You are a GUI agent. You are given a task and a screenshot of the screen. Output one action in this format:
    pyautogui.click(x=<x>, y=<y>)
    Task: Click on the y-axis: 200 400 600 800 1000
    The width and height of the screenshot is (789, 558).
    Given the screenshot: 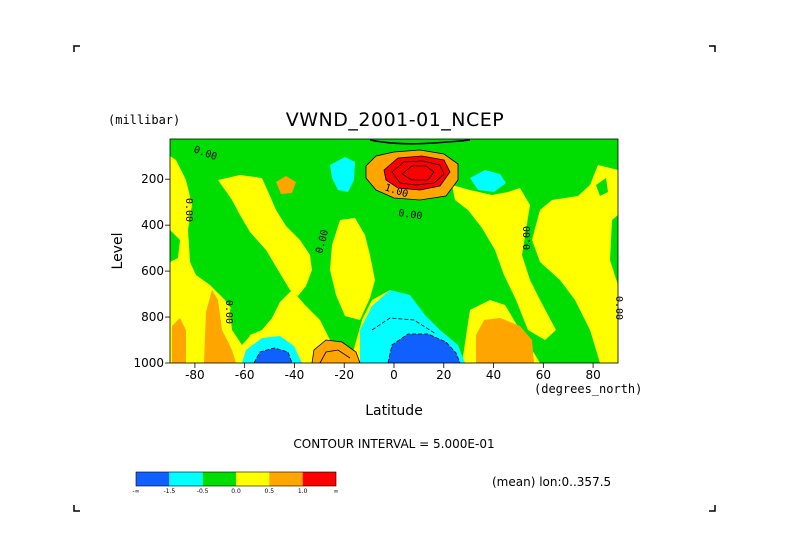 What is the action you would take?
    pyautogui.click(x=151, y=271)
    